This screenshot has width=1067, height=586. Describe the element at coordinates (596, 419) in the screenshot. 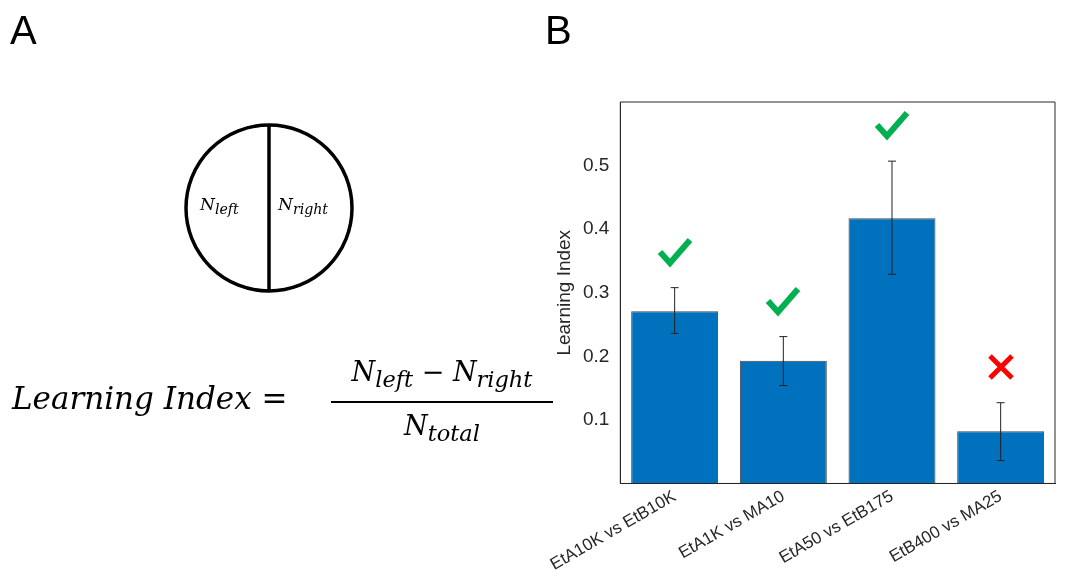

I see `y-tick-label: 0.1` at that location.